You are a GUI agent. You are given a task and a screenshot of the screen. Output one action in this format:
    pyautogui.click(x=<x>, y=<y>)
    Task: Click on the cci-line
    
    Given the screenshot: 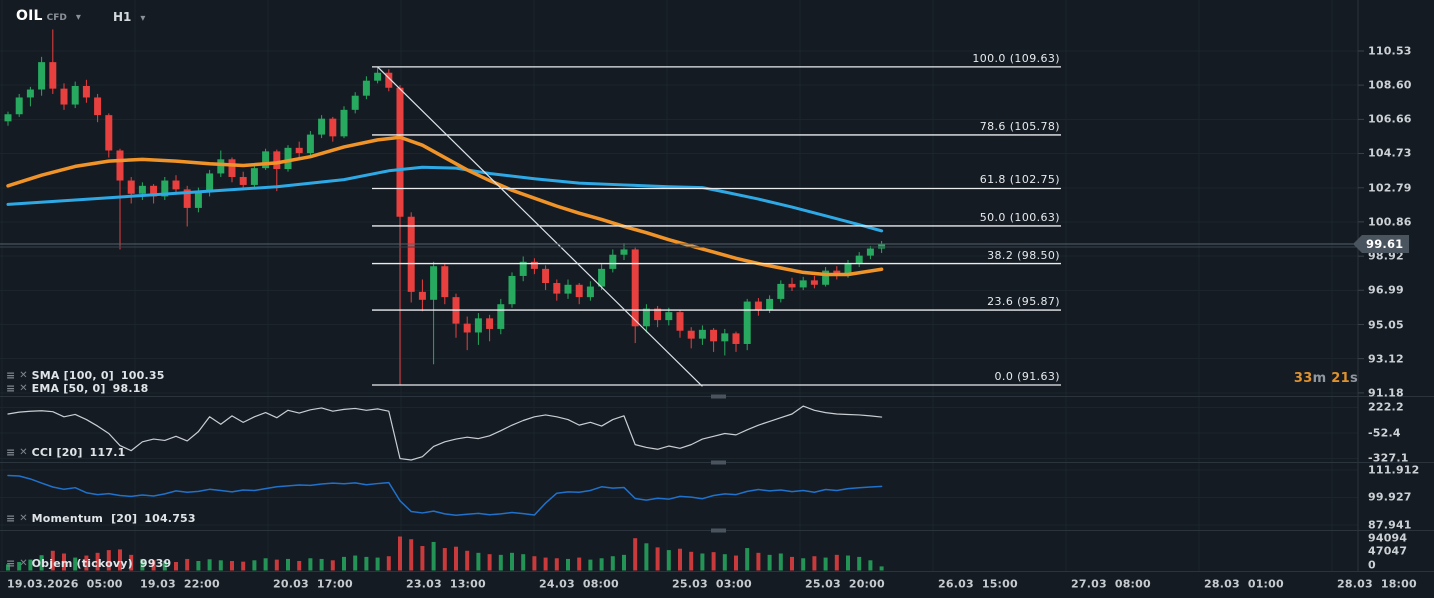 What is the action you would take?
    pyautogui.click(x=445, y=433)
    